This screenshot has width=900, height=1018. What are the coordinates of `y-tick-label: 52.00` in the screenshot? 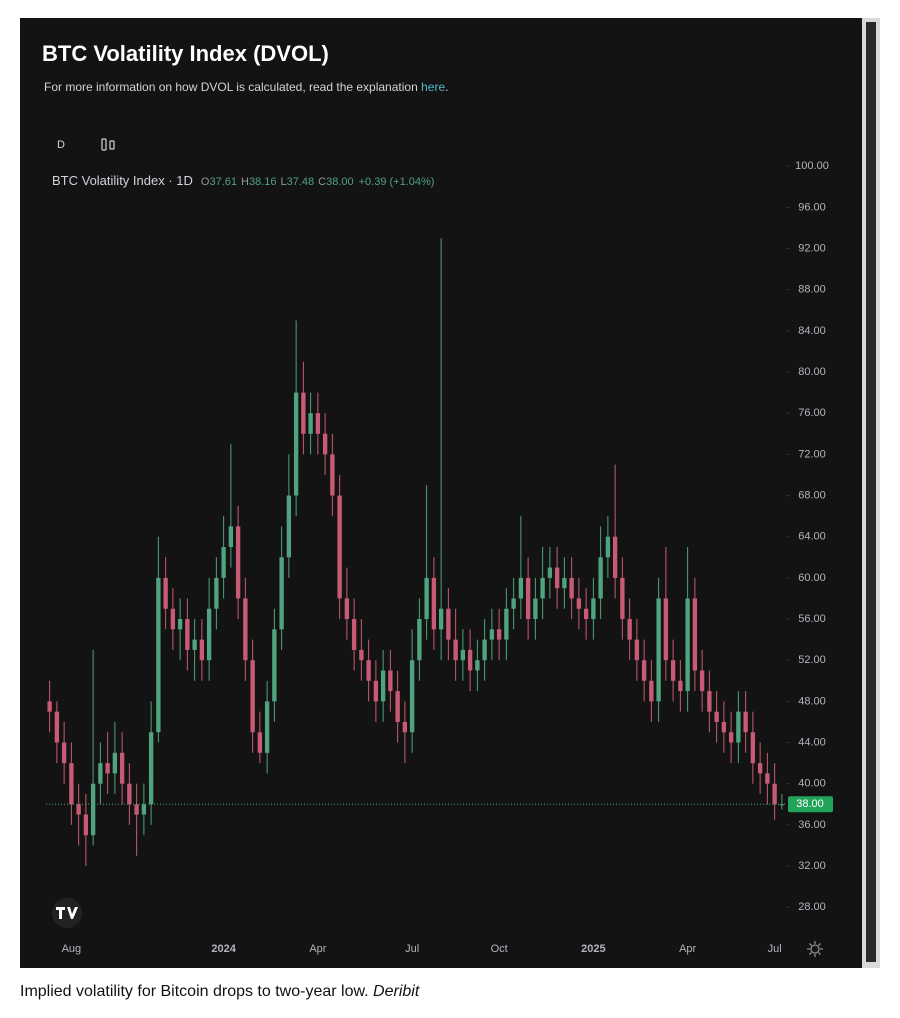 It's located at (812, 660).